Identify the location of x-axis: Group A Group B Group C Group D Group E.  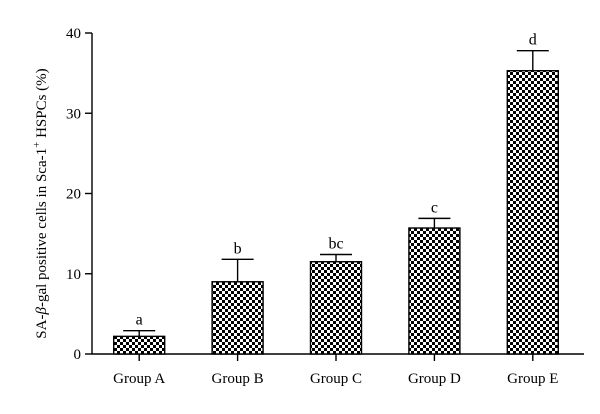
(338, 370).